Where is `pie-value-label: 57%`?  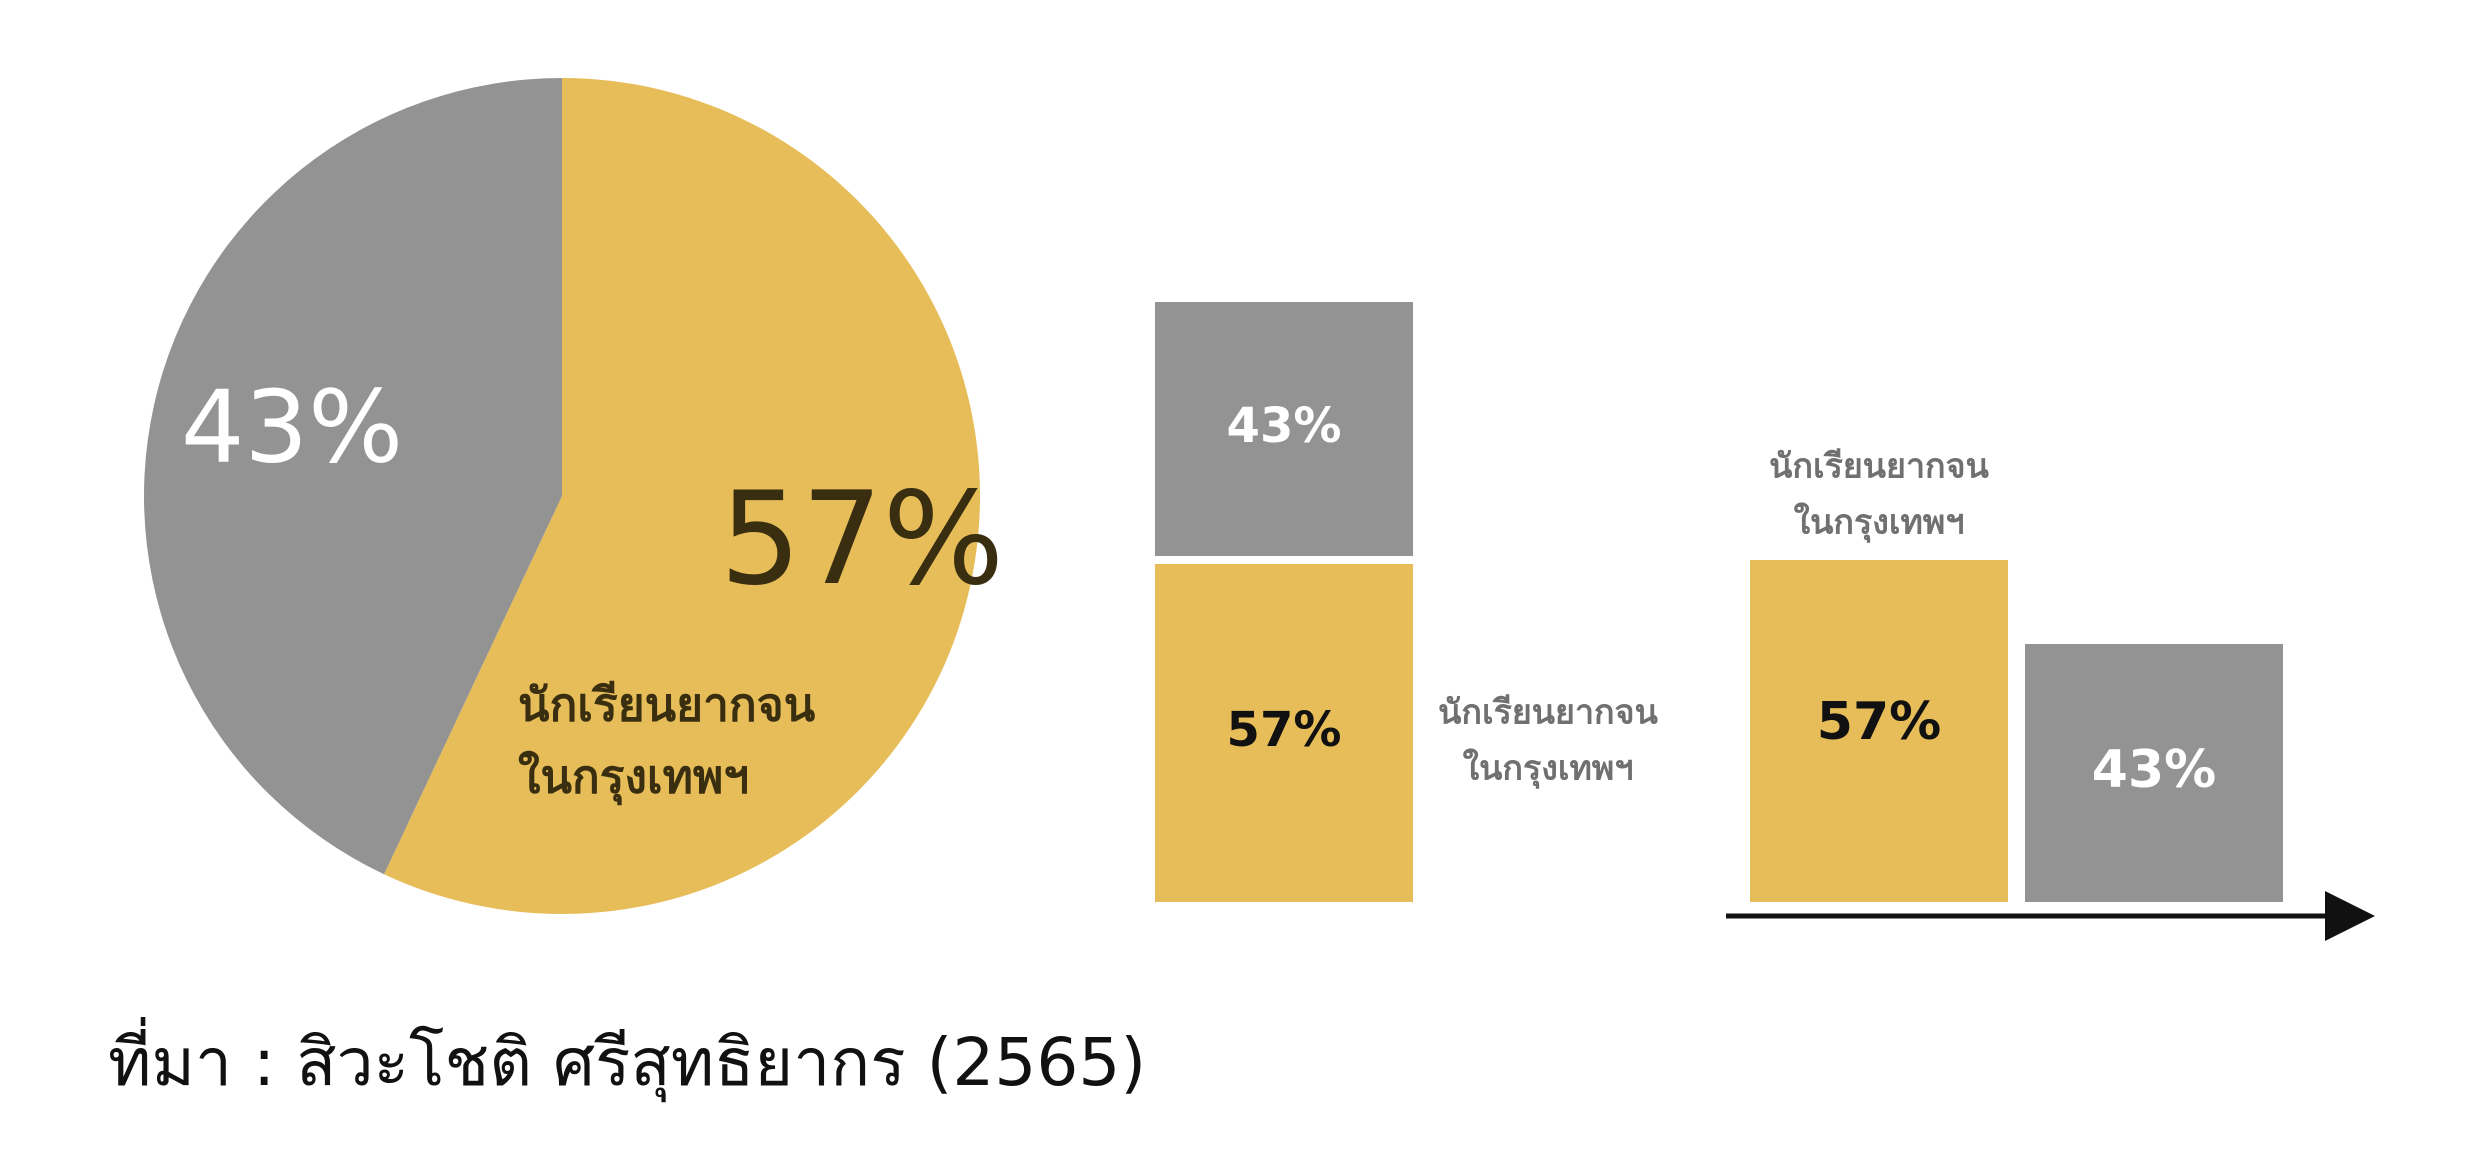
pie-value-label: 57% is located at coordinates (862, 539).